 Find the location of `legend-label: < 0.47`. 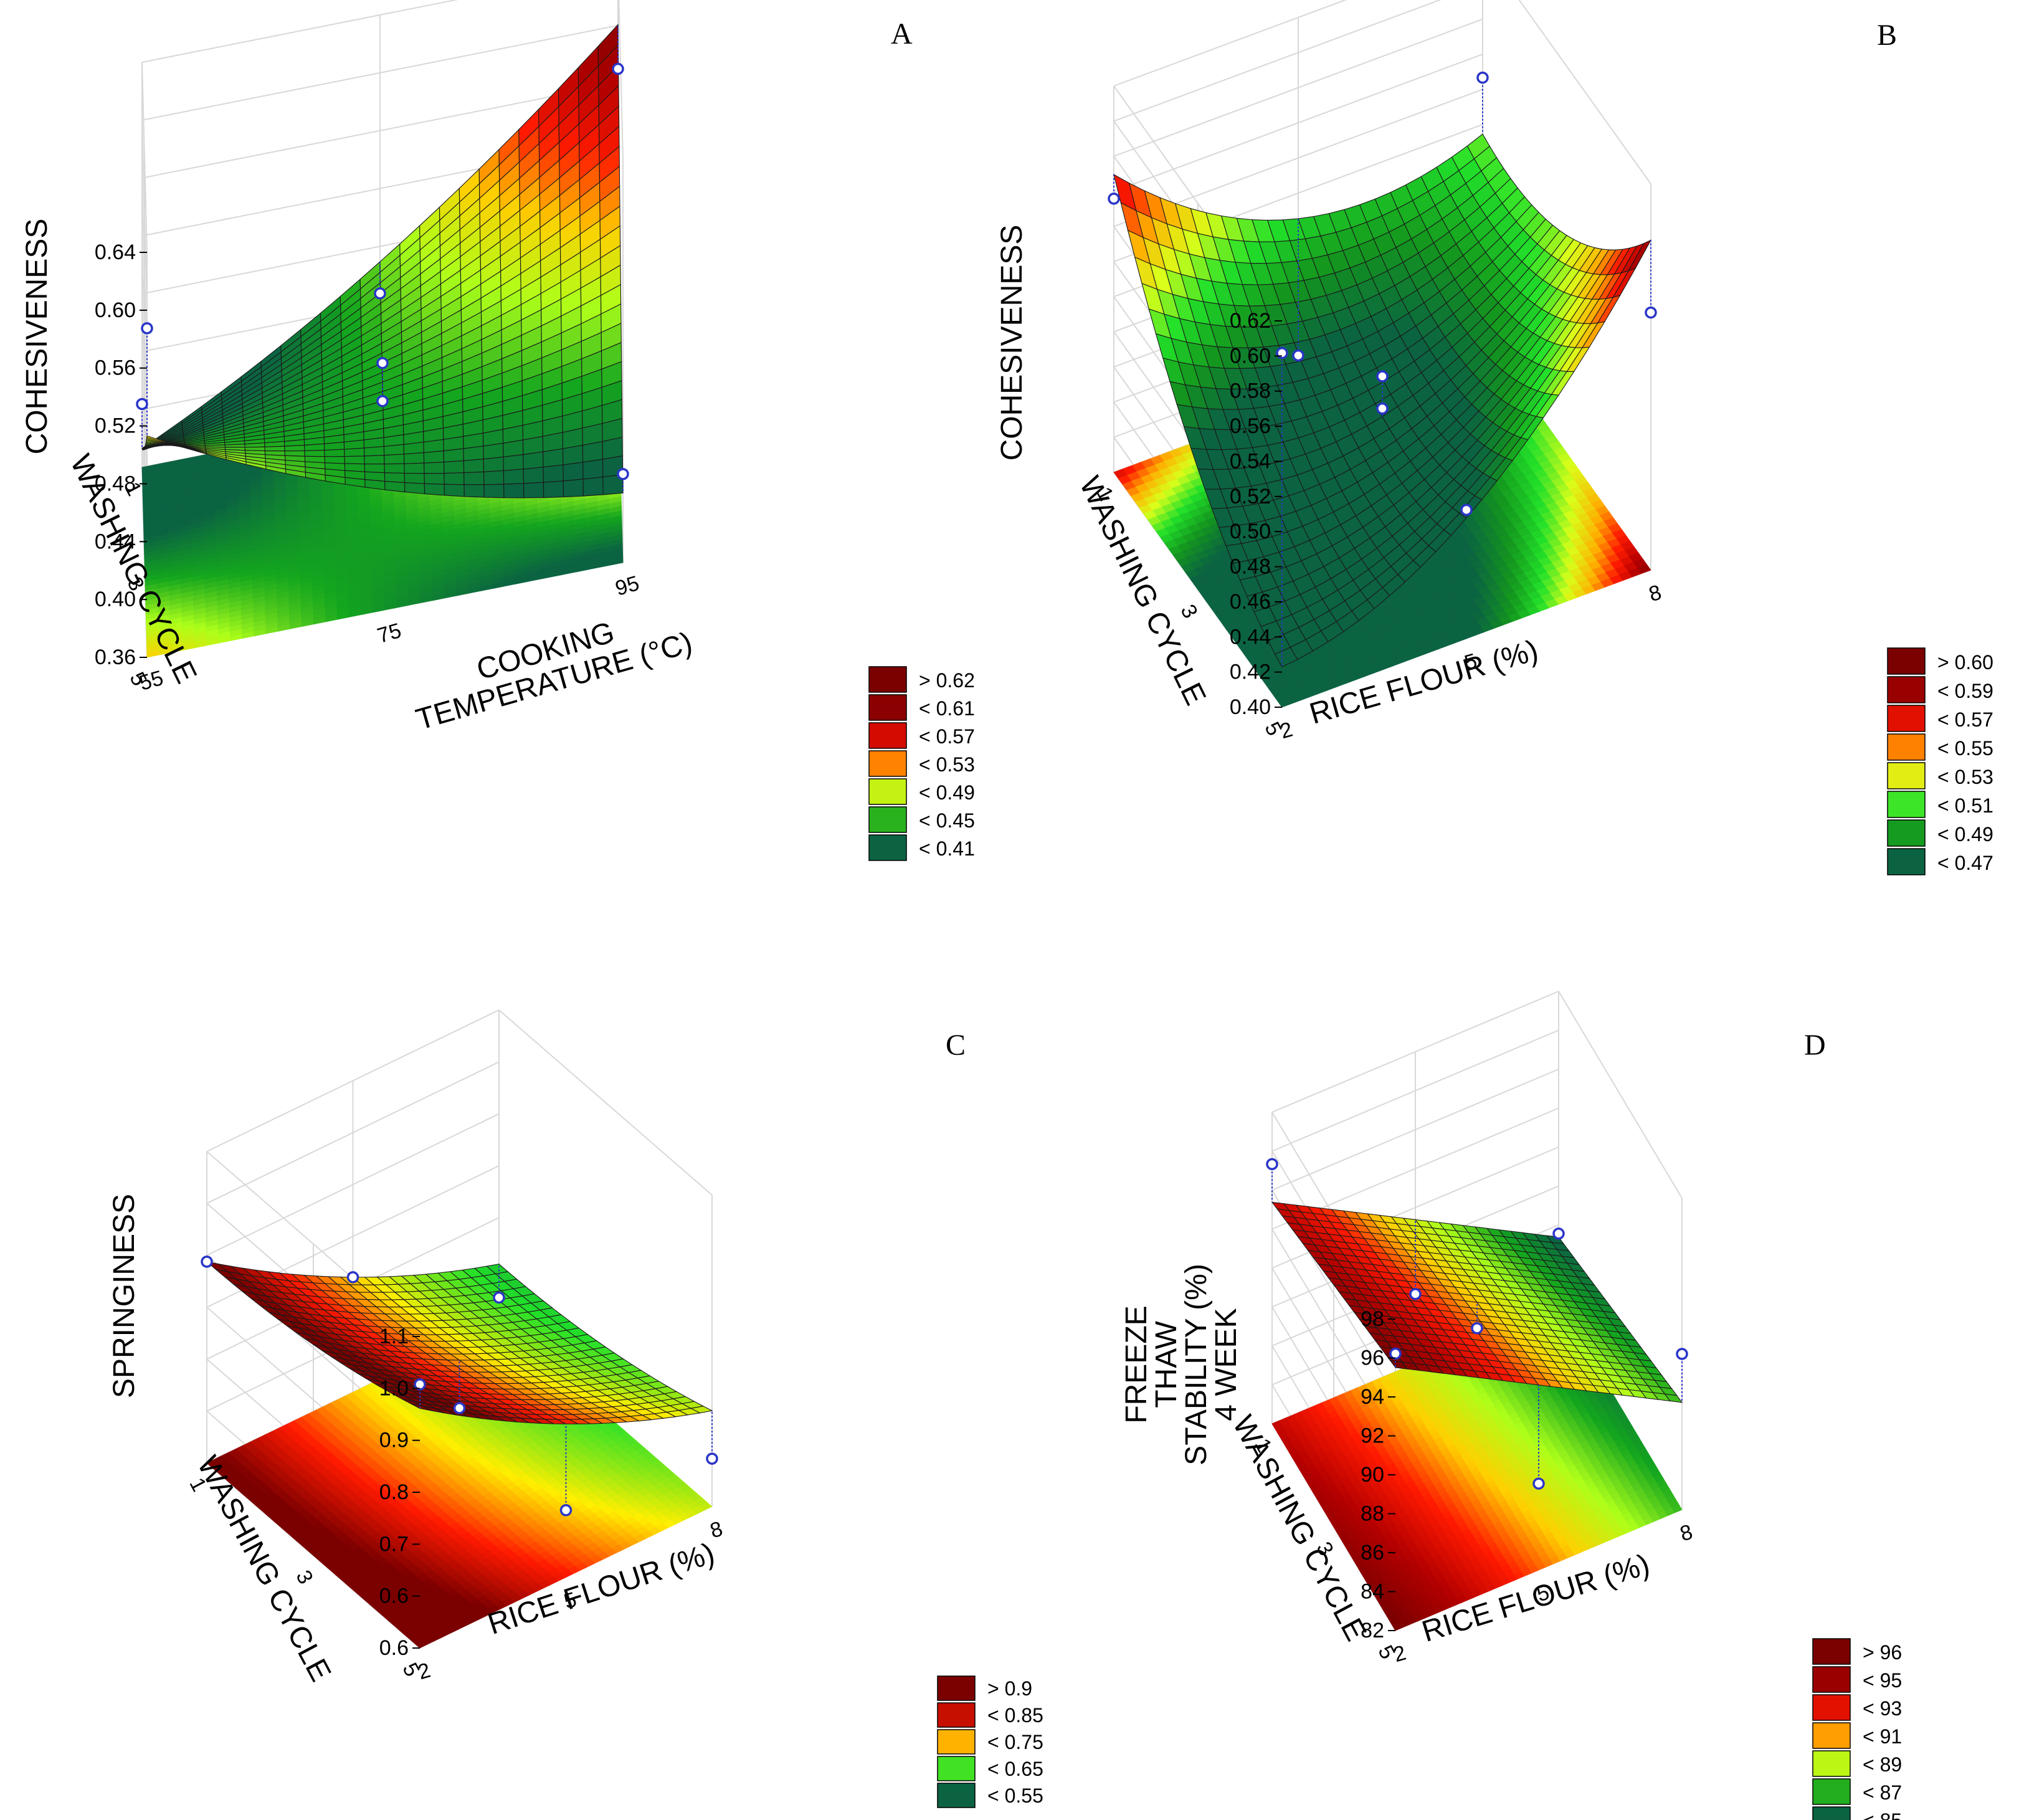

legend-label: < 0.47 is located at coordinates (1965, 863).